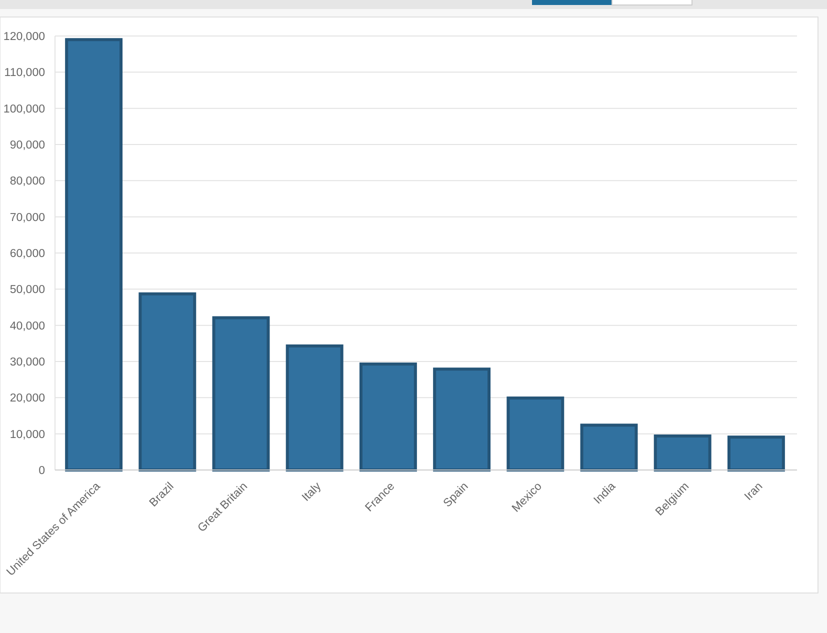 The height and width of the screenshot is (633, 827). I want to click on y-tick-label: 120,000, so click(24, 37).